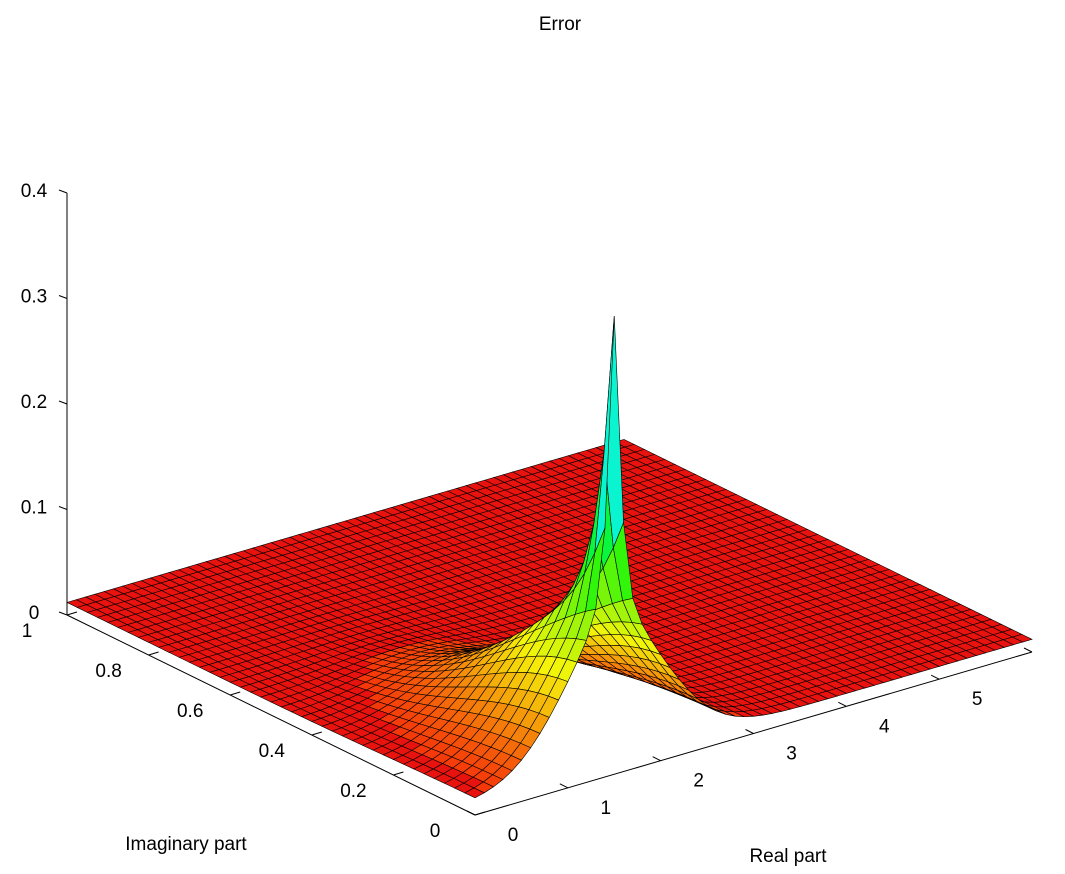 The image size is (1065, 874). What do you see at coordinates (353, 791) in the screenshot?
I see `y-tick-label: 0.2` at bounding box center [353, 791].